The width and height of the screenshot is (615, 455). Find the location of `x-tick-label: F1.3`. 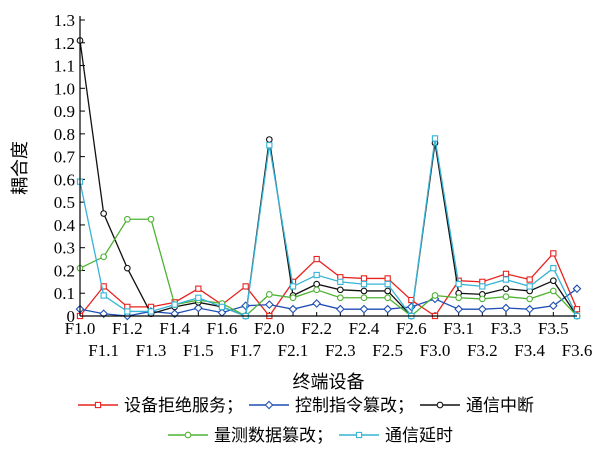

x-tick-label: F1.3 is located at coordinates (151, 350).